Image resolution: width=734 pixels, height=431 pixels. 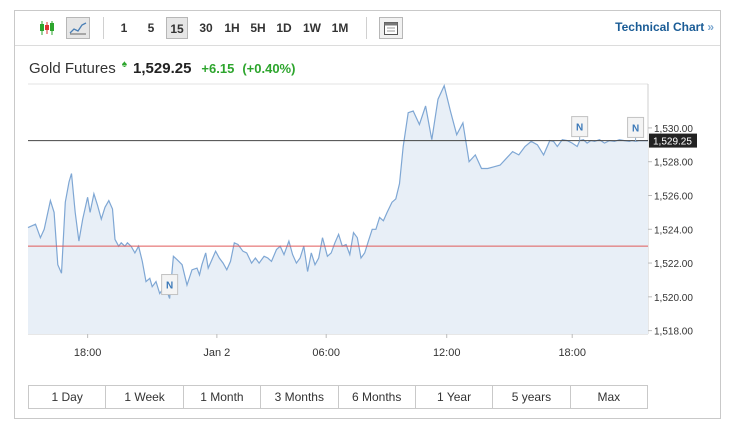 What do you see at coordinates (284, 28) in the screenshot?
I see `interval-button: 1D` at bounding box center [284, 28].